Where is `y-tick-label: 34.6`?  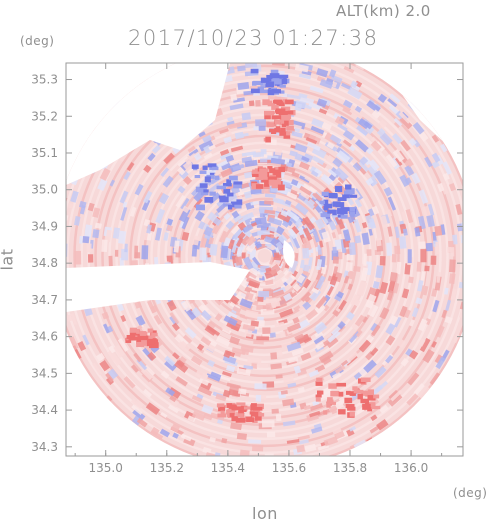
y-tick-label: 34.6 is located at coordinates (44, 337).